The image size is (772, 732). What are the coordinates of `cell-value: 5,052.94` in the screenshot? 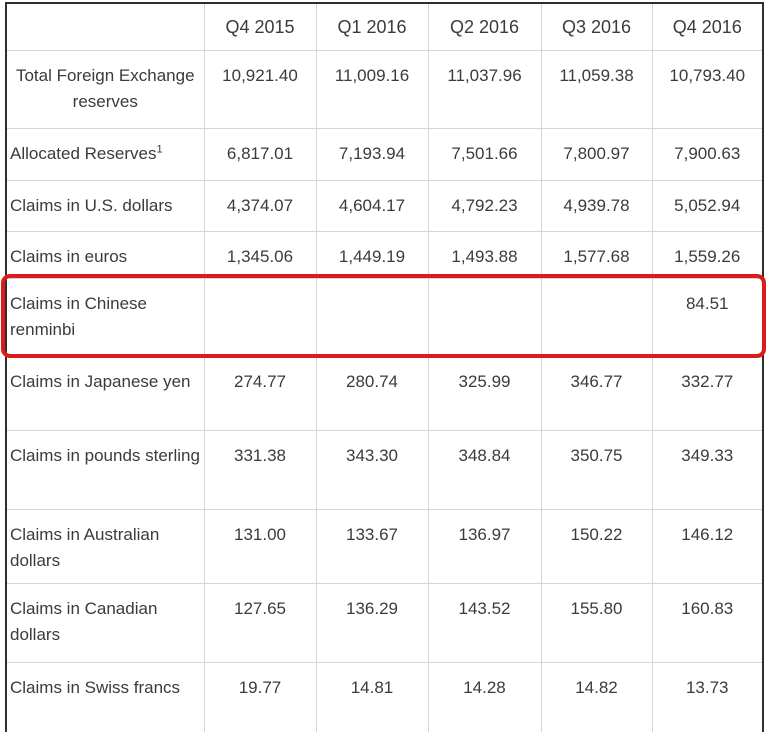 It's located at (707, 206).